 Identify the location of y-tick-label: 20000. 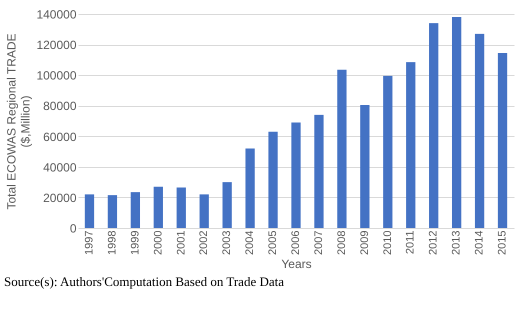
(60, 197).